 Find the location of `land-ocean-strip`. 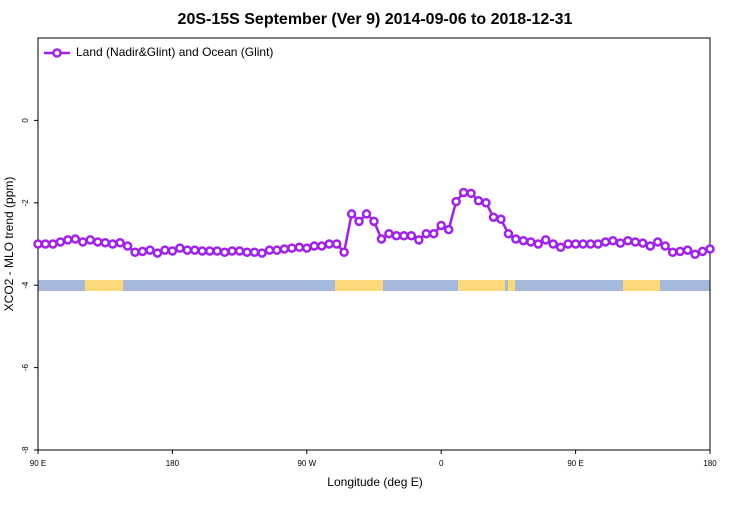

land-ocean-strip is located at coordinates (374, 285).